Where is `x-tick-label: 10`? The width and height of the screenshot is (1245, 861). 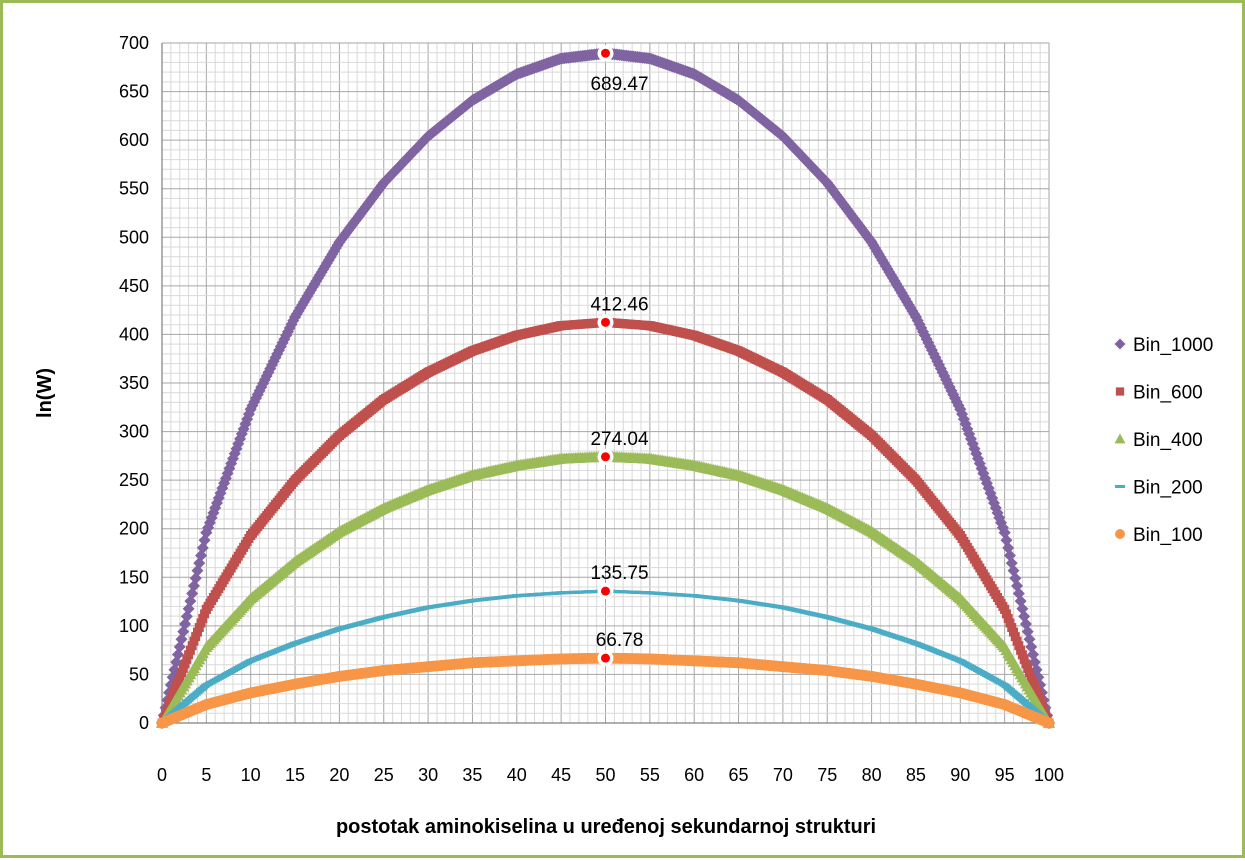
x-tick-label: 10 is located at coordinates (251, 775).